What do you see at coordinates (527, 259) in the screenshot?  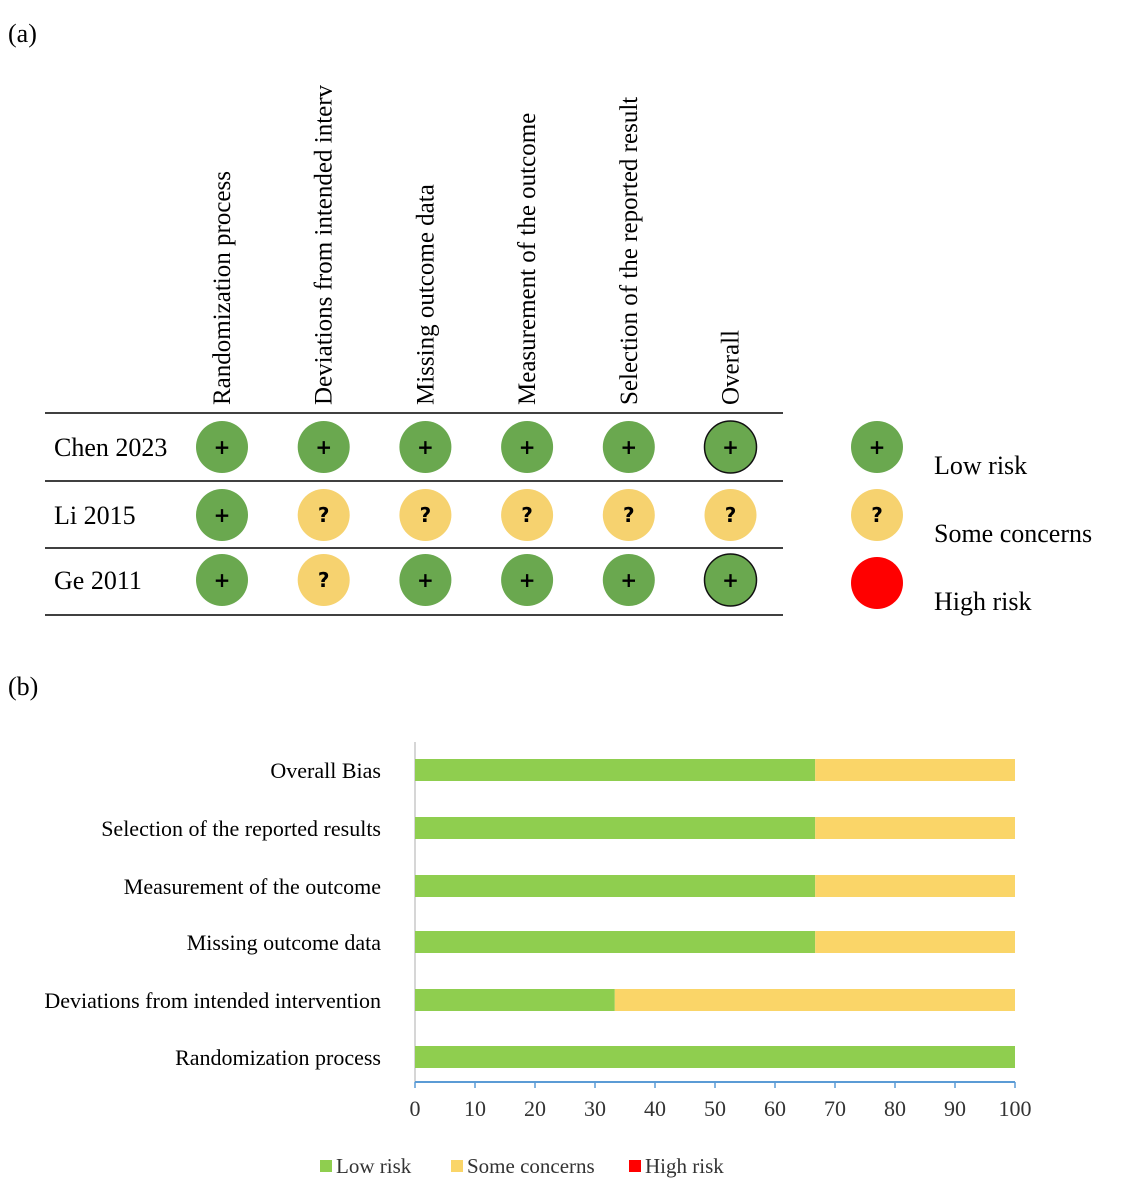 I see `column-header: Measurement of the outcome` at bounding box center [527, 259].